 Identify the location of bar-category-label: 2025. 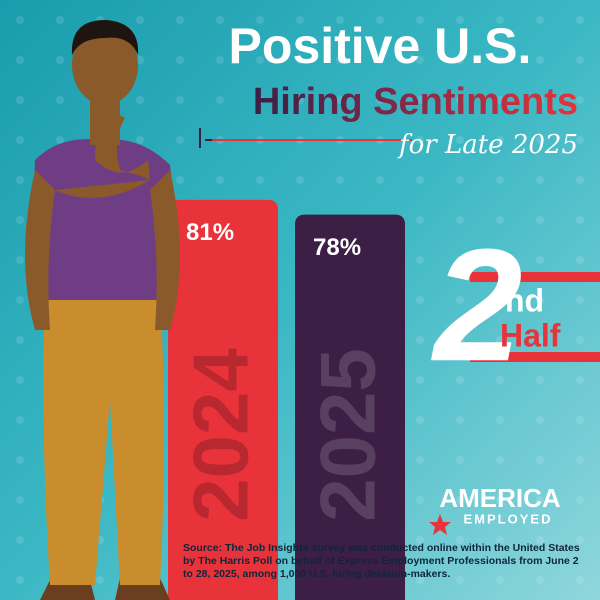
(348, 435).